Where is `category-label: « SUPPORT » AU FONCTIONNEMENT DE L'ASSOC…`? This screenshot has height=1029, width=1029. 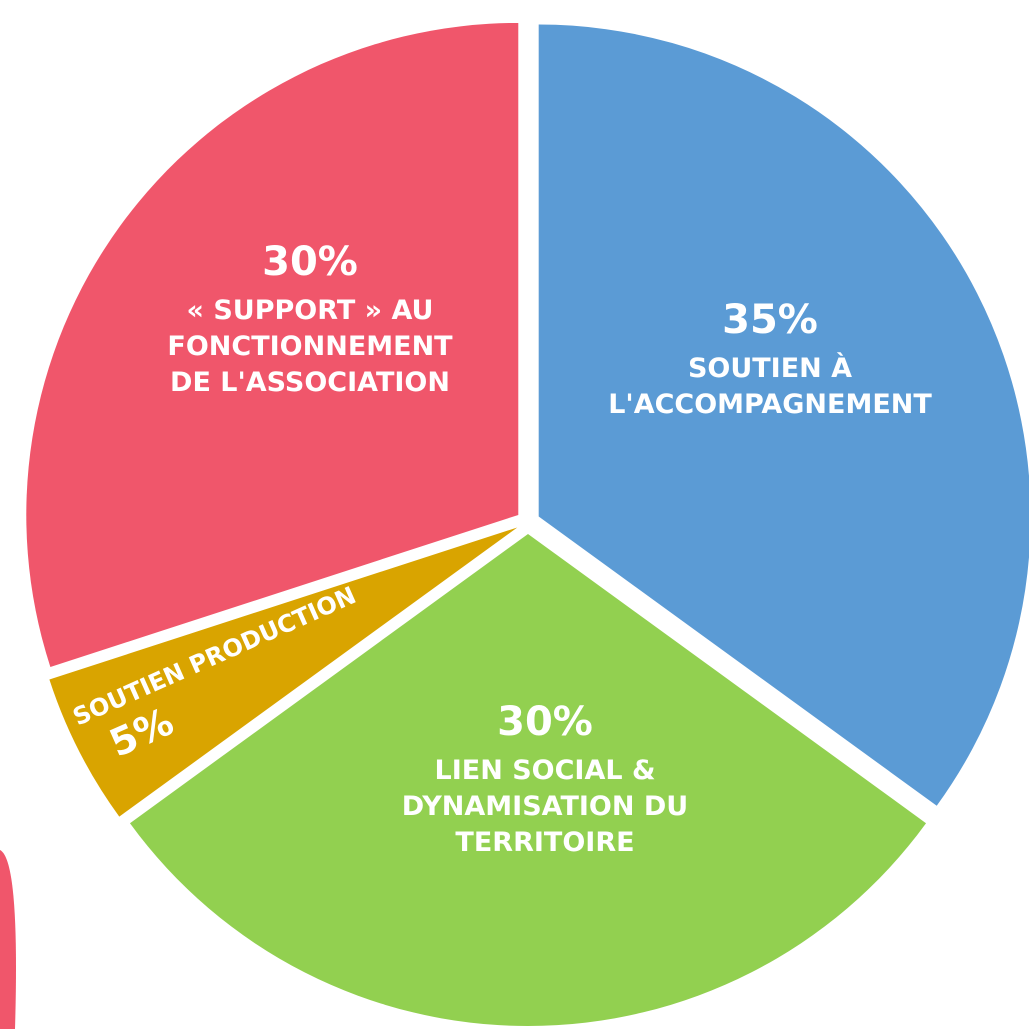 category-label: « SUPPORT » AU FONCTIONNEMENT DE L'ASSOC… is located at coordinates (310, 346).